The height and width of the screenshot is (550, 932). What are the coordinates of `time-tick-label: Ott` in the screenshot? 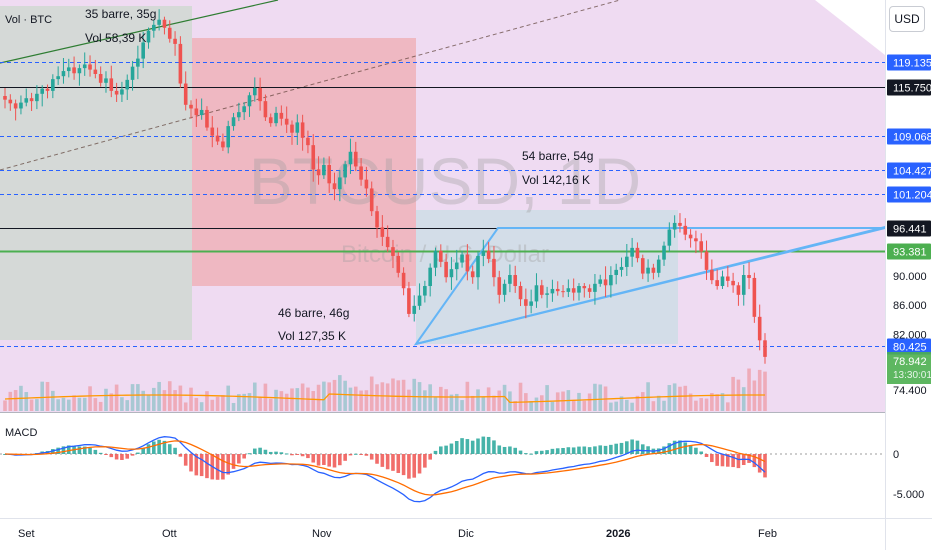 It's located at (169, 534).